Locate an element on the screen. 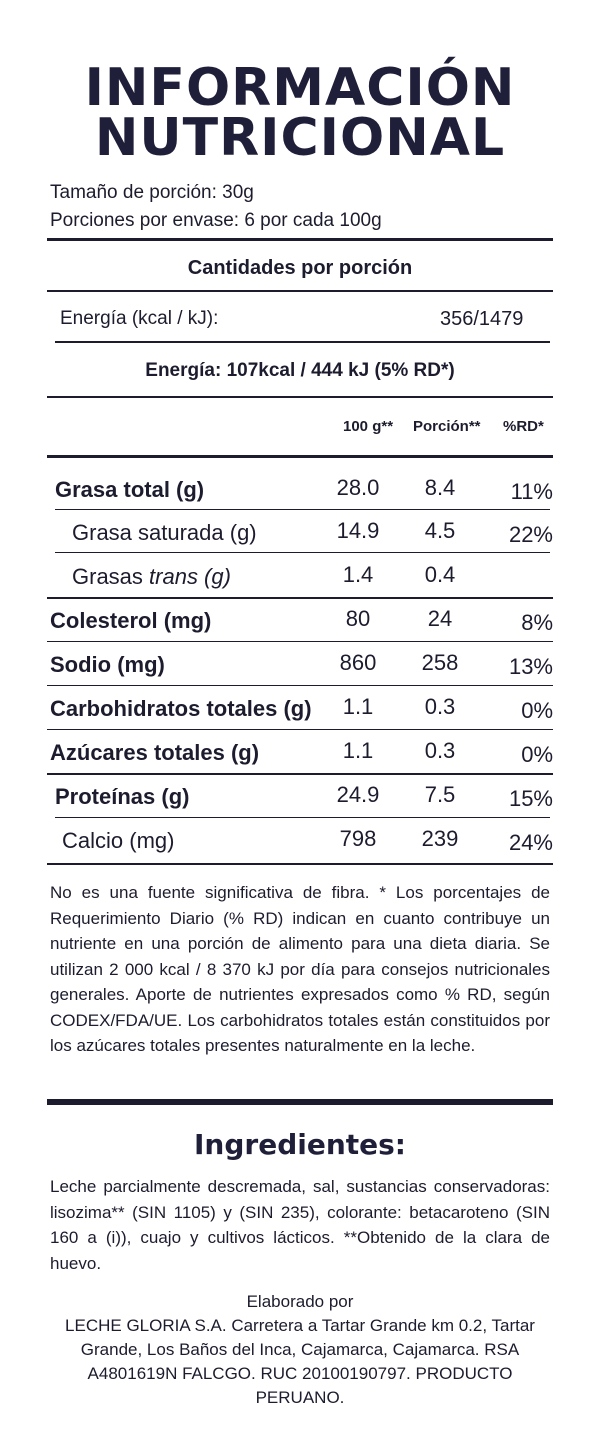 The width and height of the screenshot is (600, 1450). nutrient-label-prefix: Grasas is located at coordinates (111, 576).